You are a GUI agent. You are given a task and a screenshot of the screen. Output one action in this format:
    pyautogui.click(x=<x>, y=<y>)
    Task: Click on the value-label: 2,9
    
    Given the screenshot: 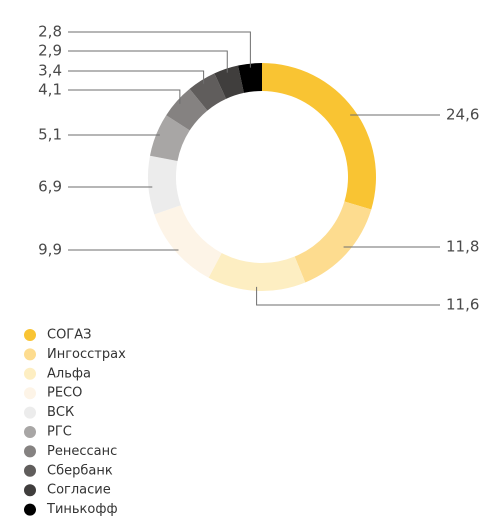 What is the action you would take?
    pyautogui.click(x=50, y=51)
    